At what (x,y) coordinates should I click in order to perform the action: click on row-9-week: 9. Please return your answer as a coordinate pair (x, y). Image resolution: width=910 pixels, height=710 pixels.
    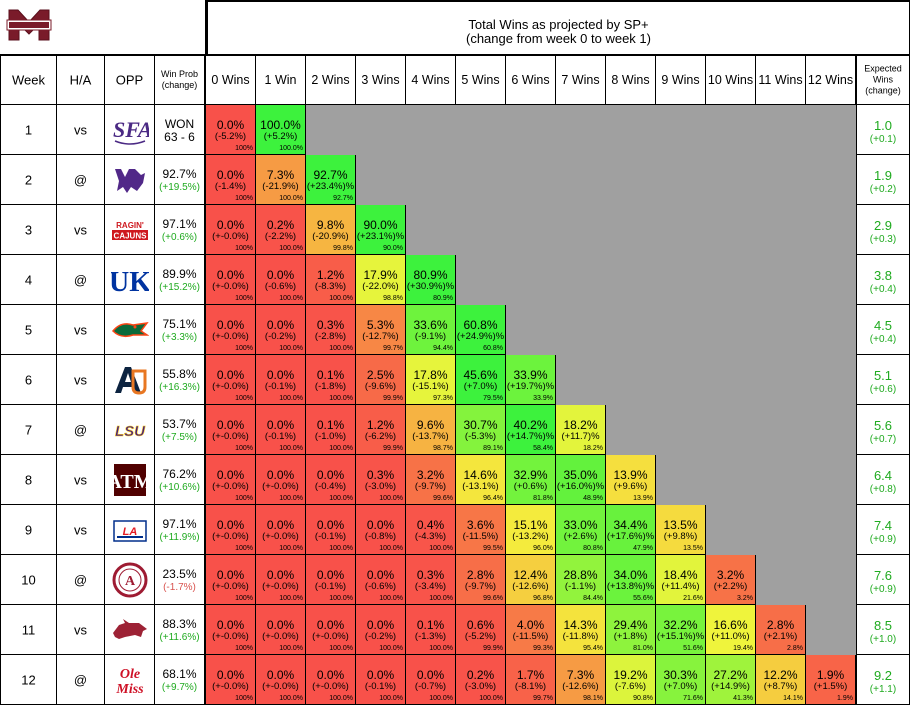
    Looking at the image, I should click on (28, 530).